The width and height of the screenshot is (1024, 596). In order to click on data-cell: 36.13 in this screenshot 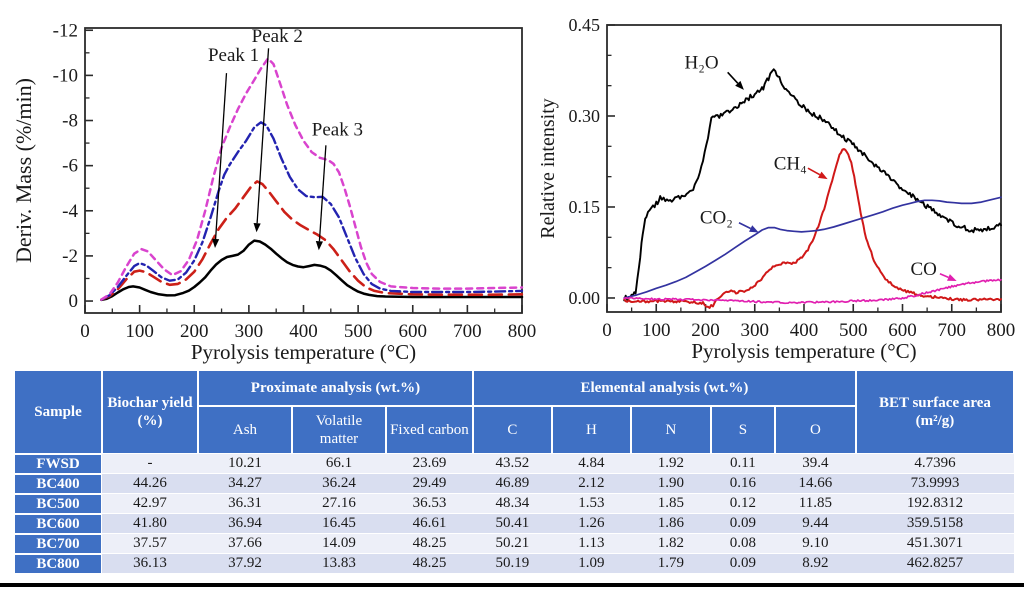, I will do `click(149, 564)`.